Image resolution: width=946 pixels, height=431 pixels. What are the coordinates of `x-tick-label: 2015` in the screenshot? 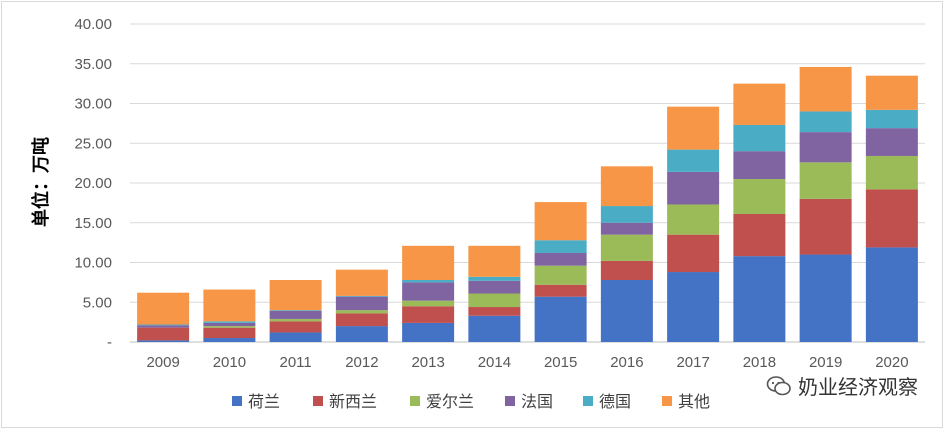 It's located at (560, 362).